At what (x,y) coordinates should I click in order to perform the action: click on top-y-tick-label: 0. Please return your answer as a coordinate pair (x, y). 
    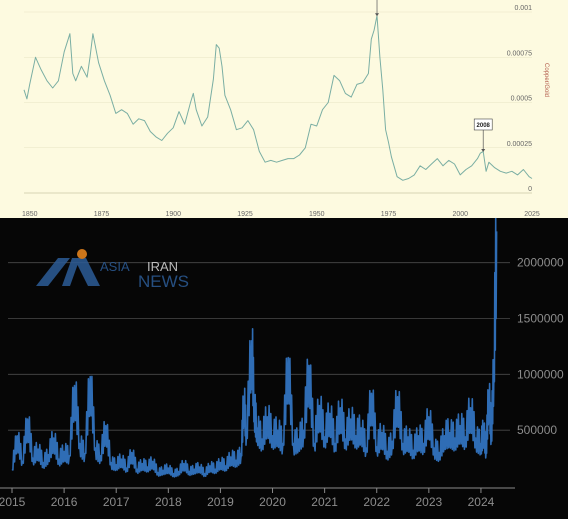
    Looking at the image, I should click on (530, 189).